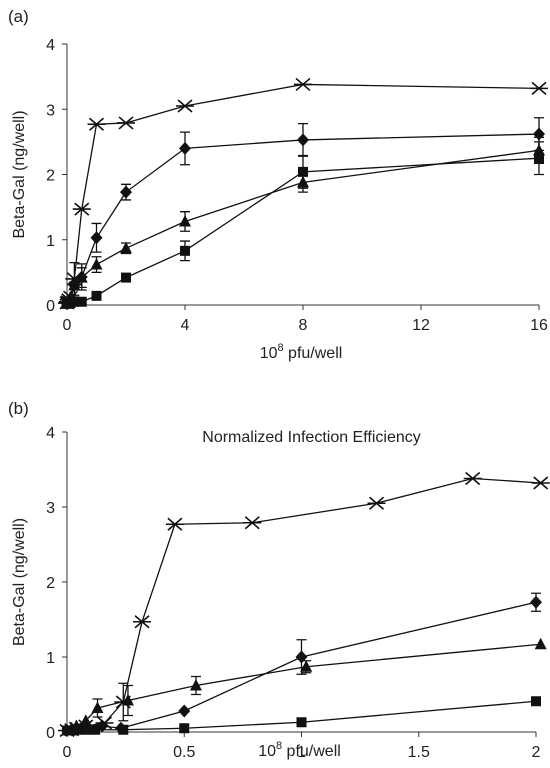 This screenshot has height=768, width=550. What do you see at coordinates (18, 16) in the screenshot?
I see `panel-label: (a)` at bounding box center [18, 16].